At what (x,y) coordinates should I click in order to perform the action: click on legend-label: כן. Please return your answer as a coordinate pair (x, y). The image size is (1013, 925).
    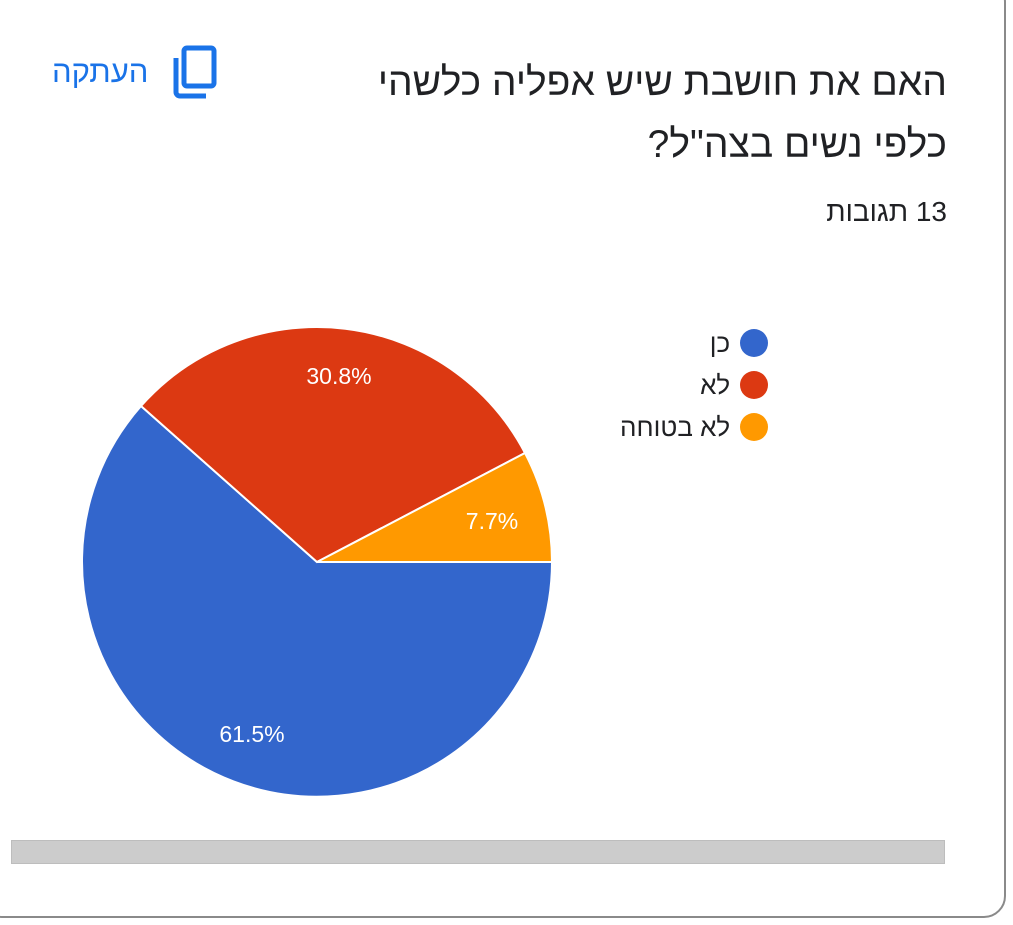
    Looking at the image, I should click on (720, 342).